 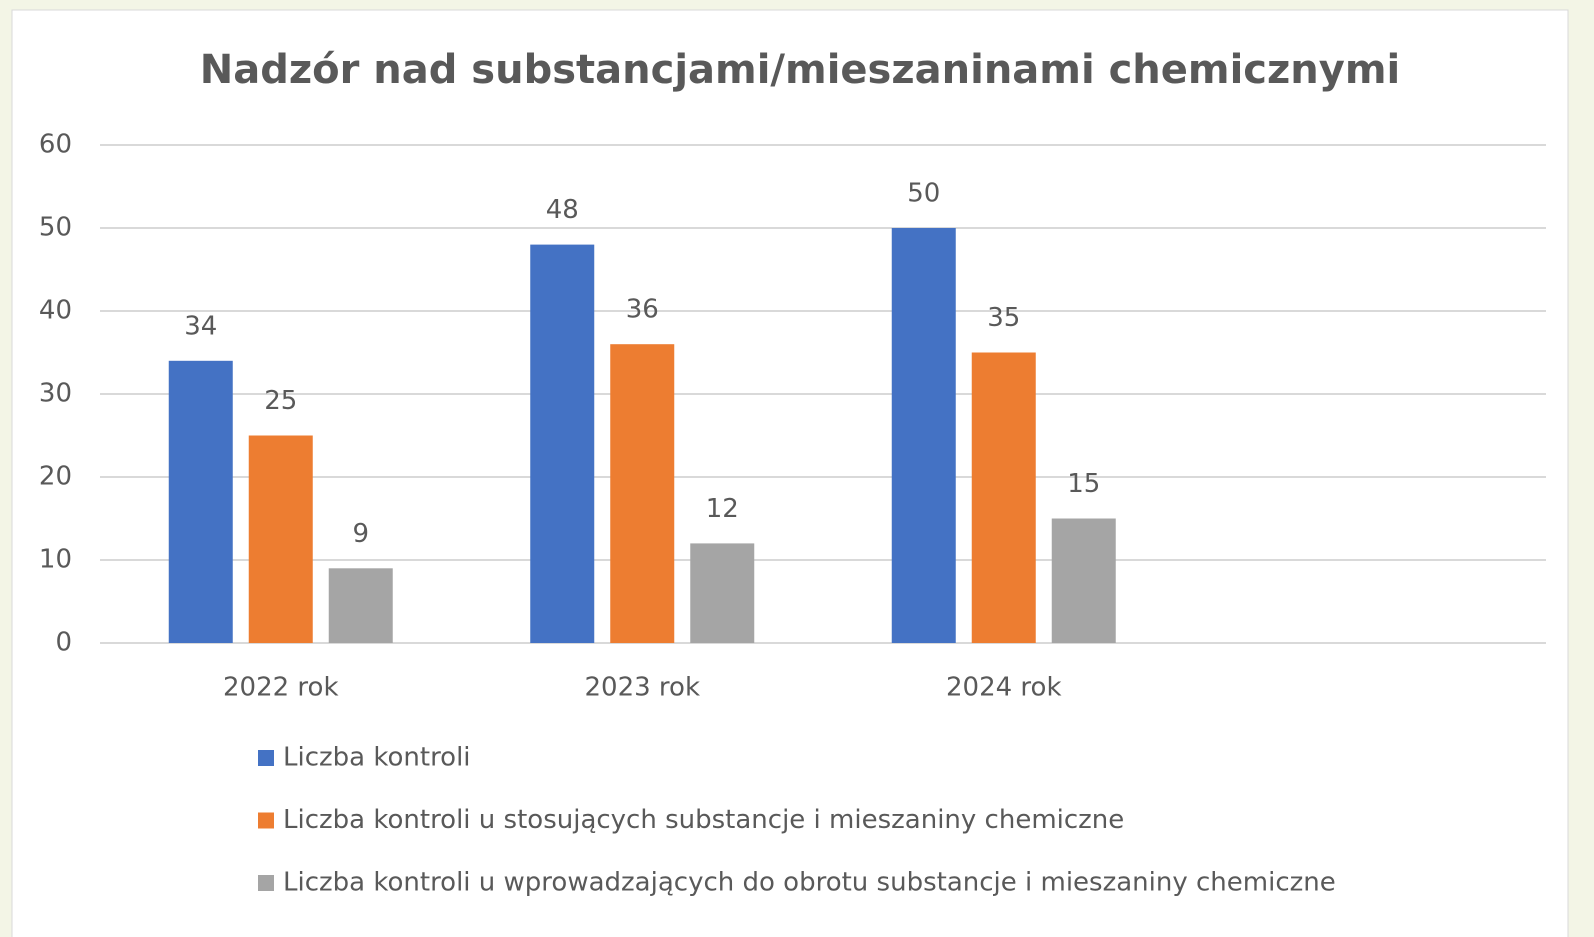 What do you see at coordinates (55, 228) in the screenshot?
I see `y-tick-label: 50` at bounding box center [55, 228].